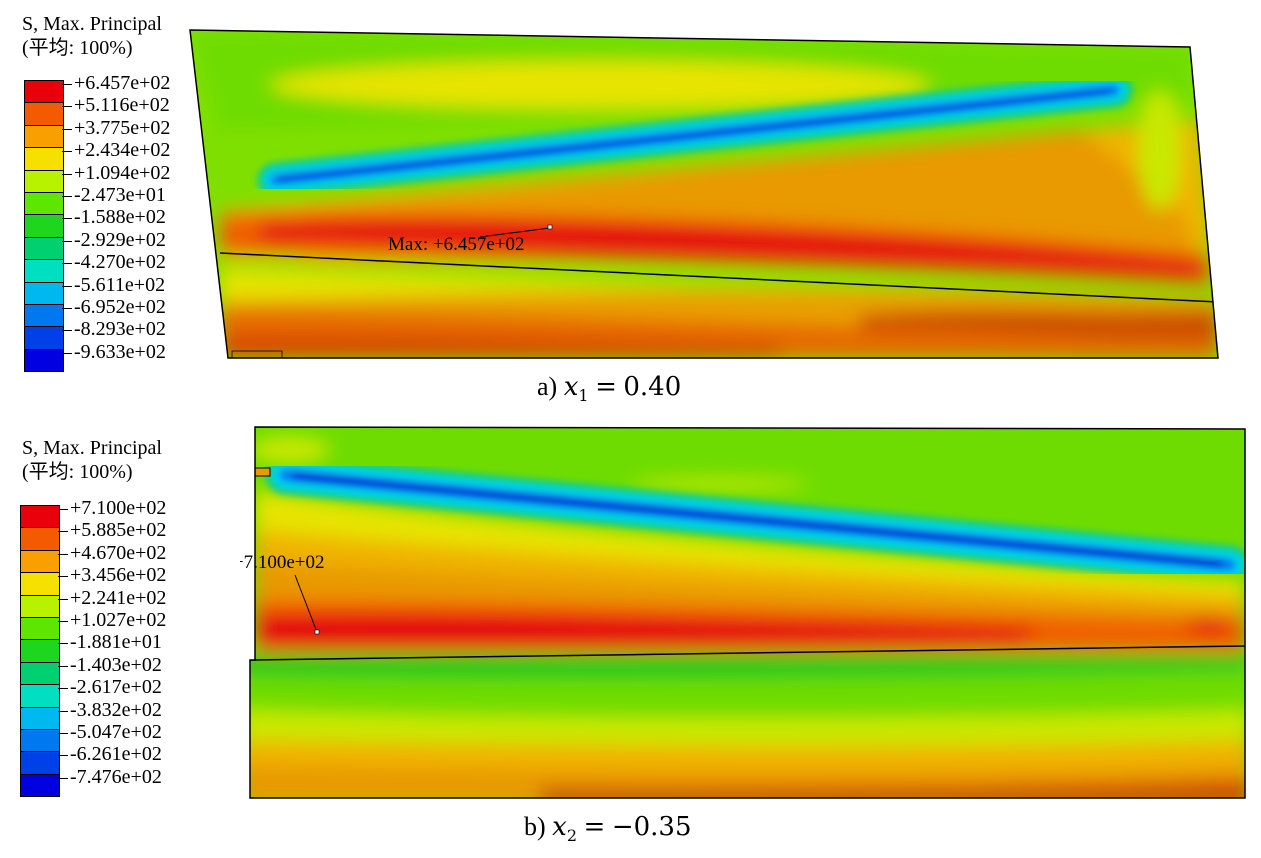  What do you see at coordinates (535, 826) in the screenshot?
I see `caption-prefix: b)` at bounding box center [535, 826].